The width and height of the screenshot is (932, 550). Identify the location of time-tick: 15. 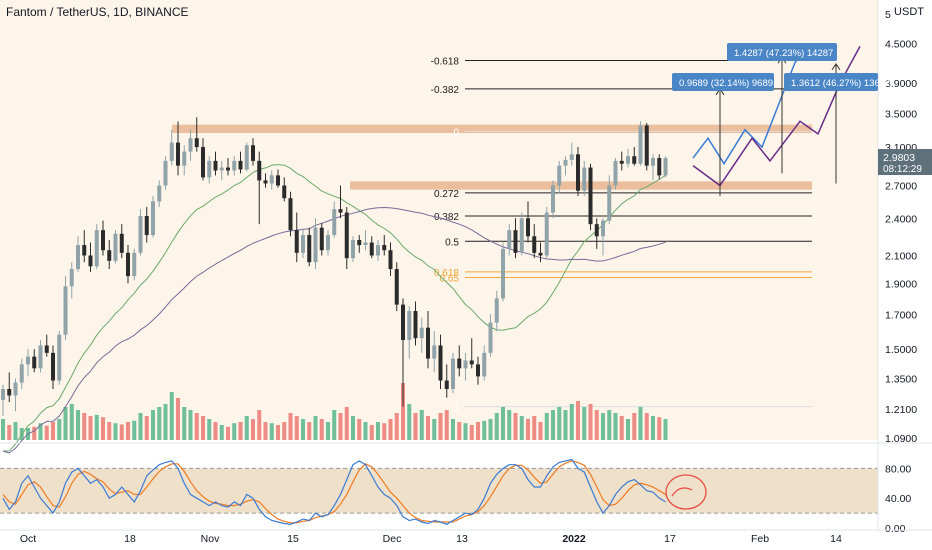
(293, 539).